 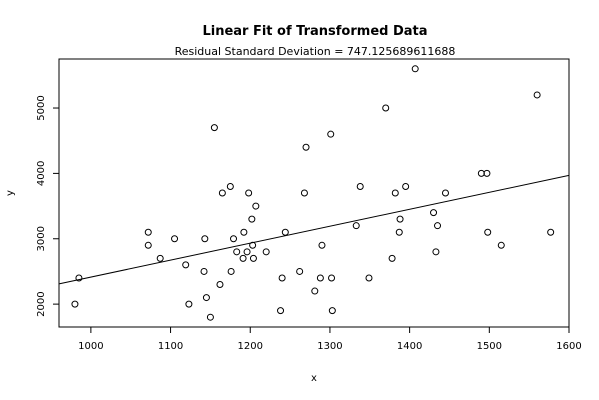 I want to click on x-tick-label: 1500, so click(x=489, y=346).